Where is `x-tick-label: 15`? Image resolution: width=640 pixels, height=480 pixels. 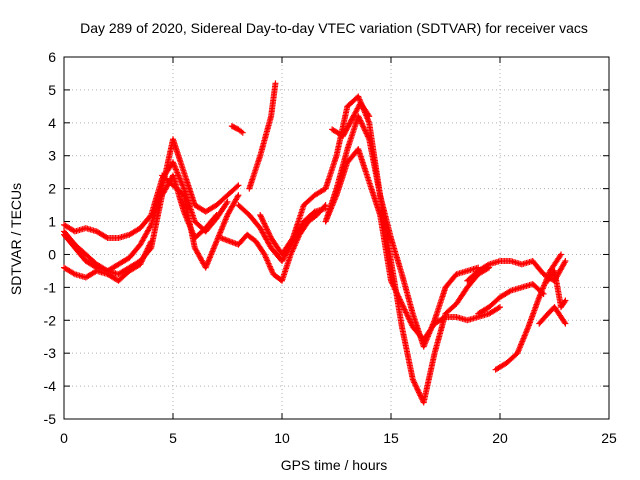
x-tick-label: 15 is located at coordinates (391, 438).